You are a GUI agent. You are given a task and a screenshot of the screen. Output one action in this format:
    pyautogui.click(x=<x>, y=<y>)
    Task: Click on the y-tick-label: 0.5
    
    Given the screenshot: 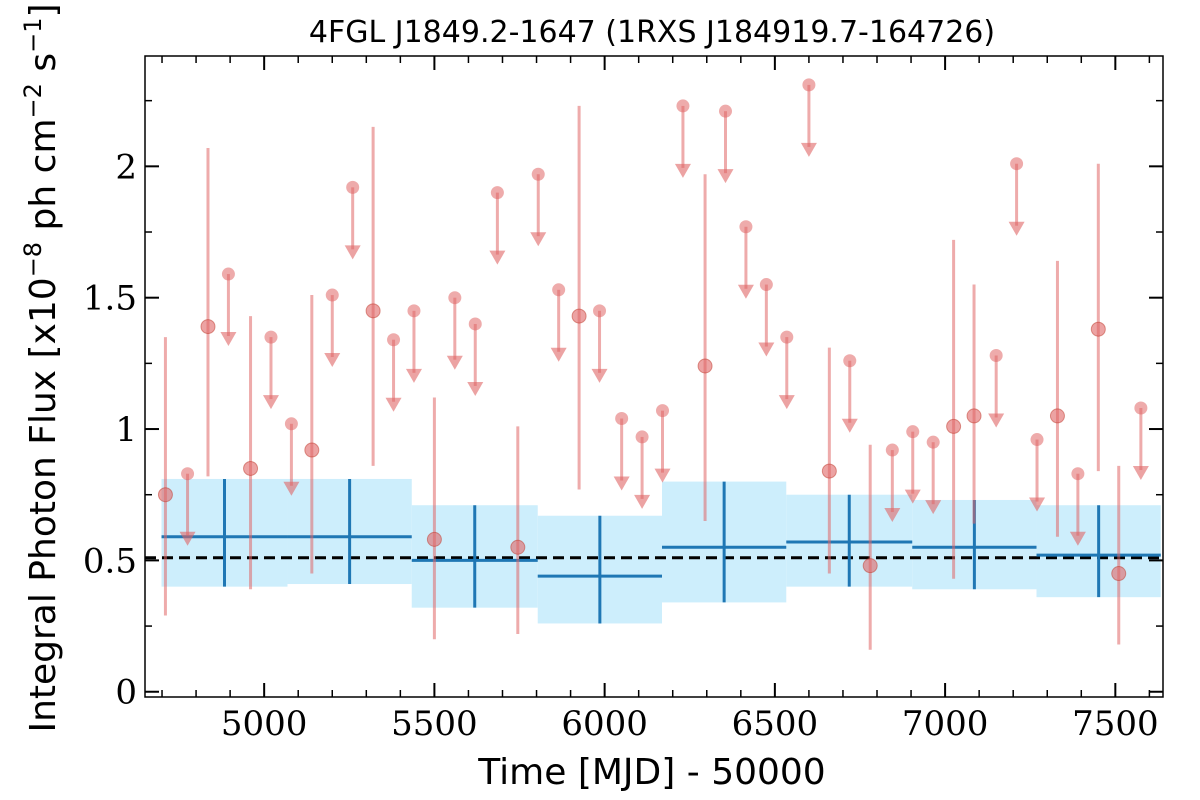 What is the action you would take?
    pyautogui.click(x=110, y=561)
    